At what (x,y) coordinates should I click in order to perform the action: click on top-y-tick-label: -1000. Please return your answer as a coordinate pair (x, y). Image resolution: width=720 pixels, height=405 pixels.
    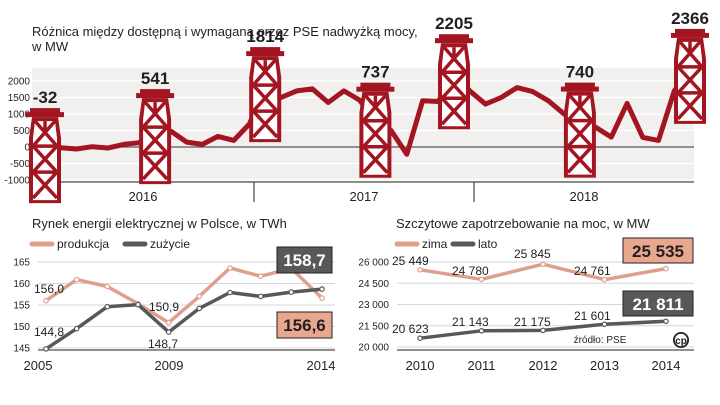
    Looking at the image, I should click on (17, 181).